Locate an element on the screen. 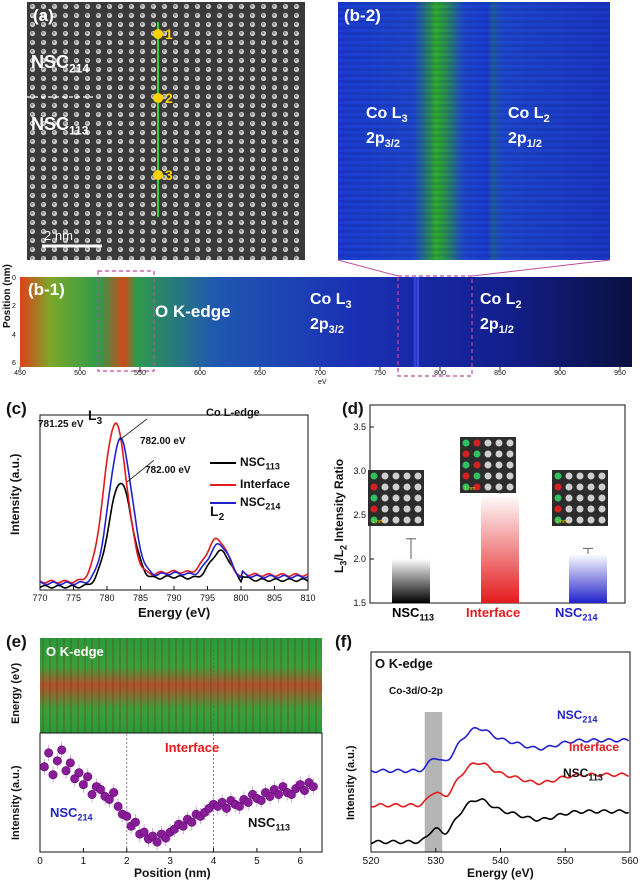 Image resolution: width=640 pixels, height=883 pixels. map-title: O K-edge is located at coordinates (75, 651).